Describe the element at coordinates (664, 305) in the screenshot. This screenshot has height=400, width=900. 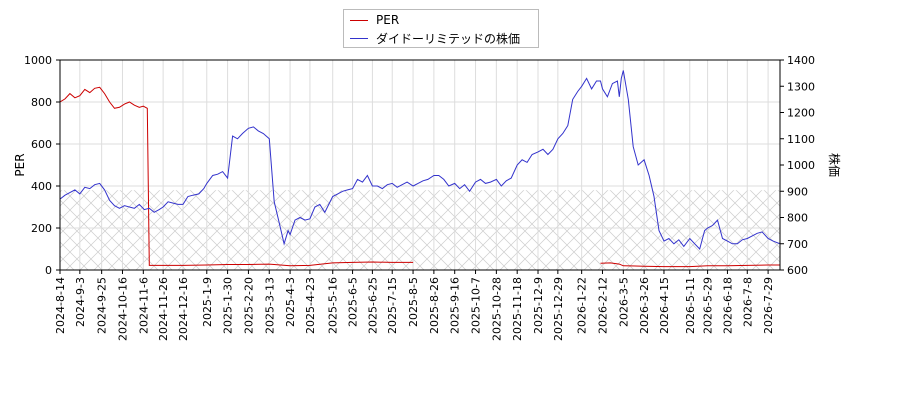
I see `x-tick-label: 2026-4-15` at that location.